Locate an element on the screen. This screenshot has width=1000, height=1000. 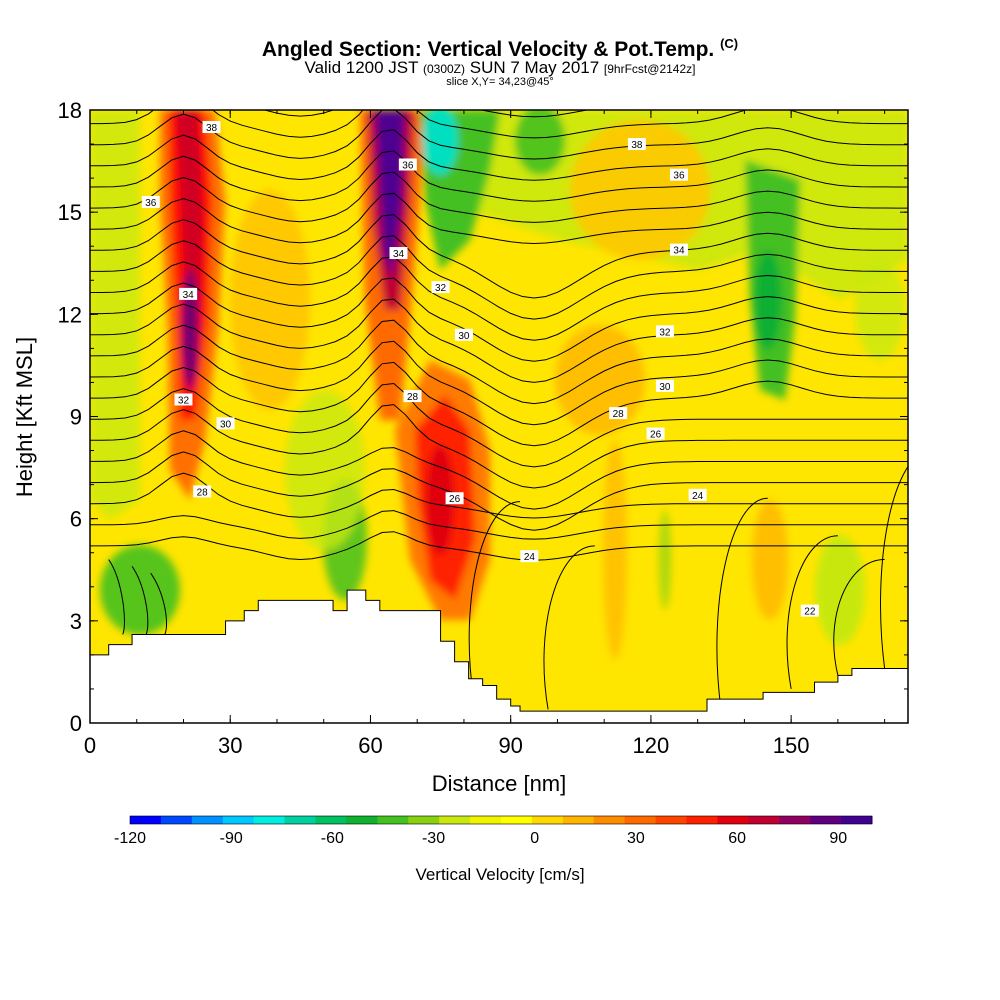
colorbar-frame is located at coordinates (501, 820).